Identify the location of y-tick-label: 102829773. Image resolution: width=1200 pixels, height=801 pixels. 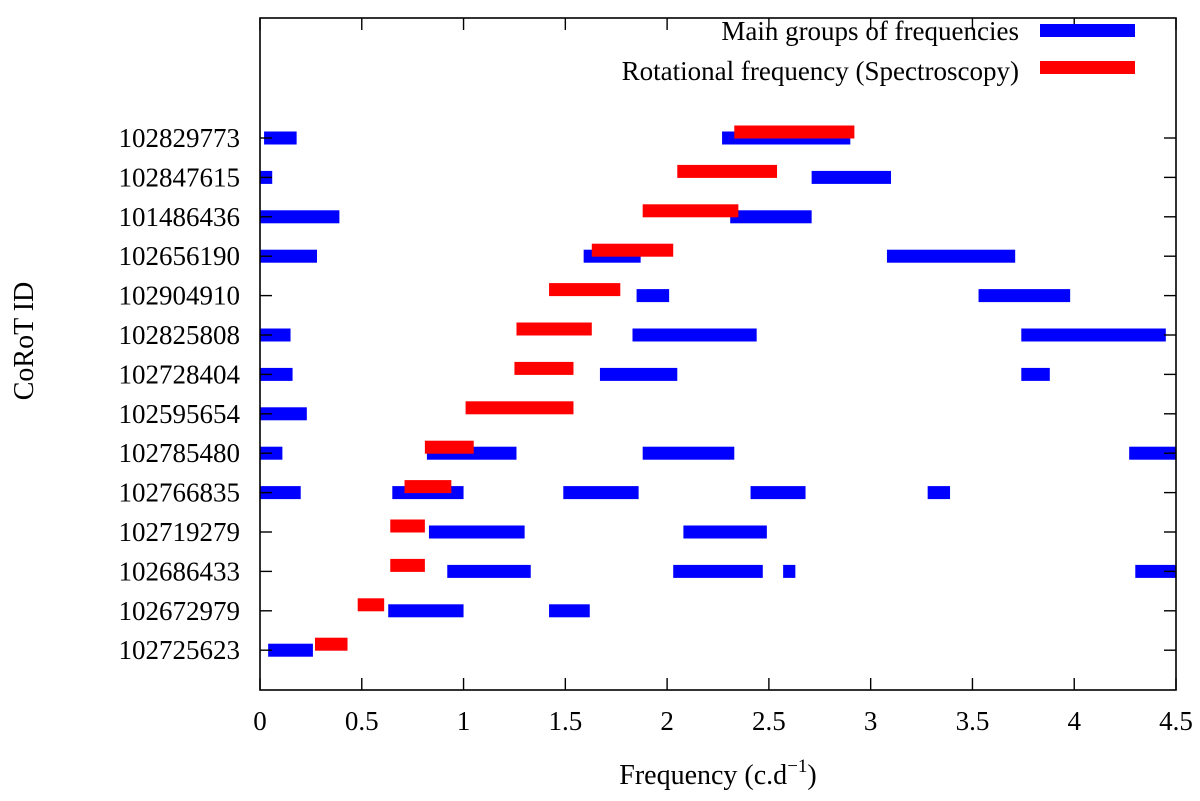
(180, 138).